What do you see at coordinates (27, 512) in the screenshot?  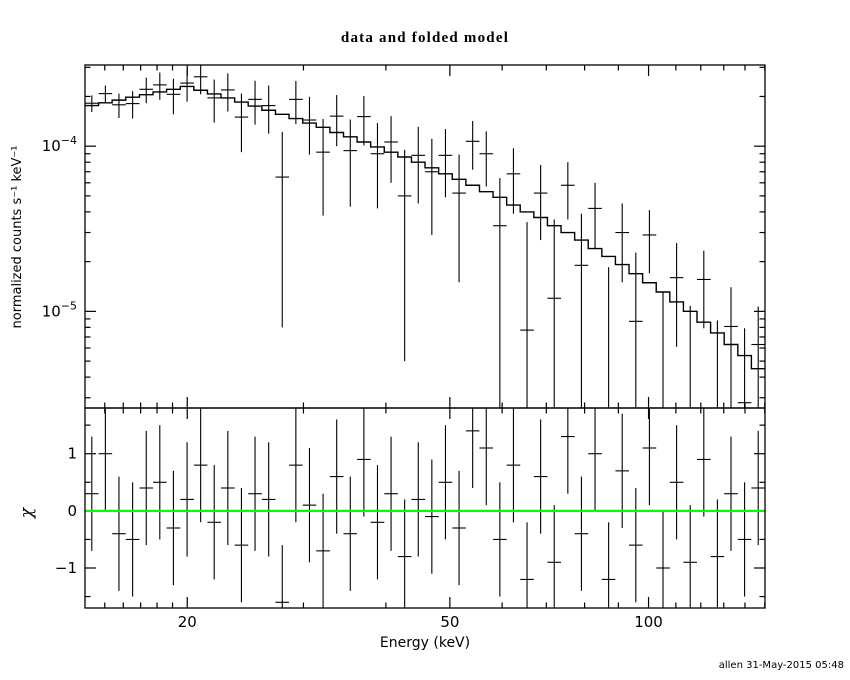 I see `chi-axis-label: χ` at bounding box center [27, 512].